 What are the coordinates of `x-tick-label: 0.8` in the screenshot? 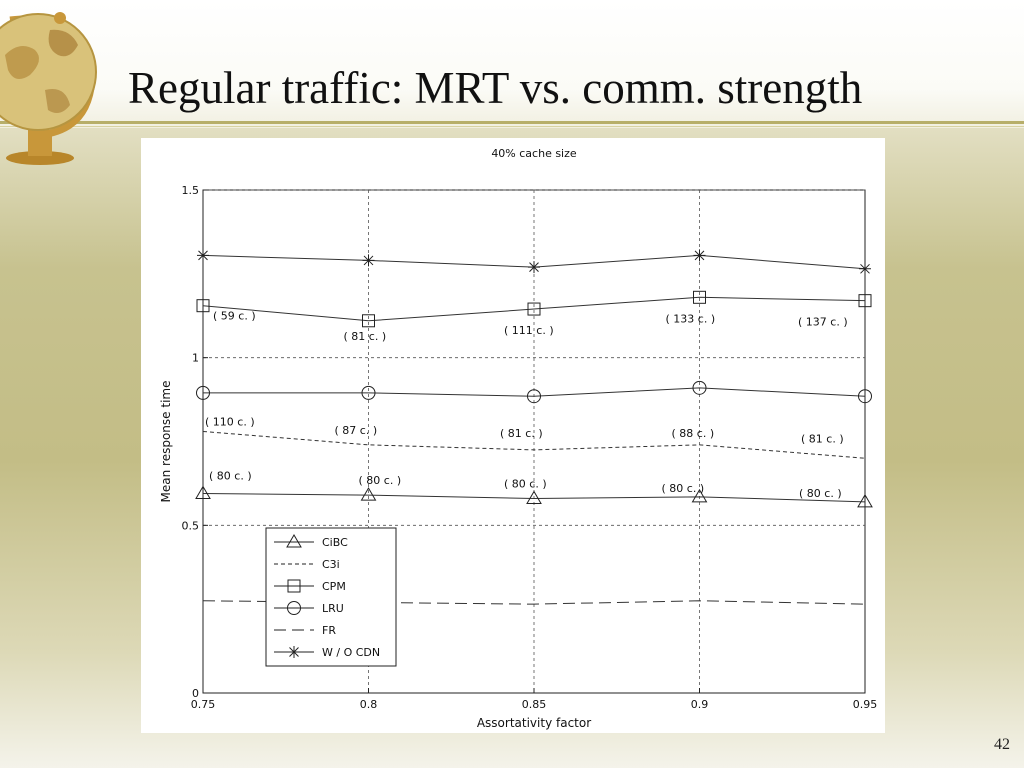 It's located at (369, 704).